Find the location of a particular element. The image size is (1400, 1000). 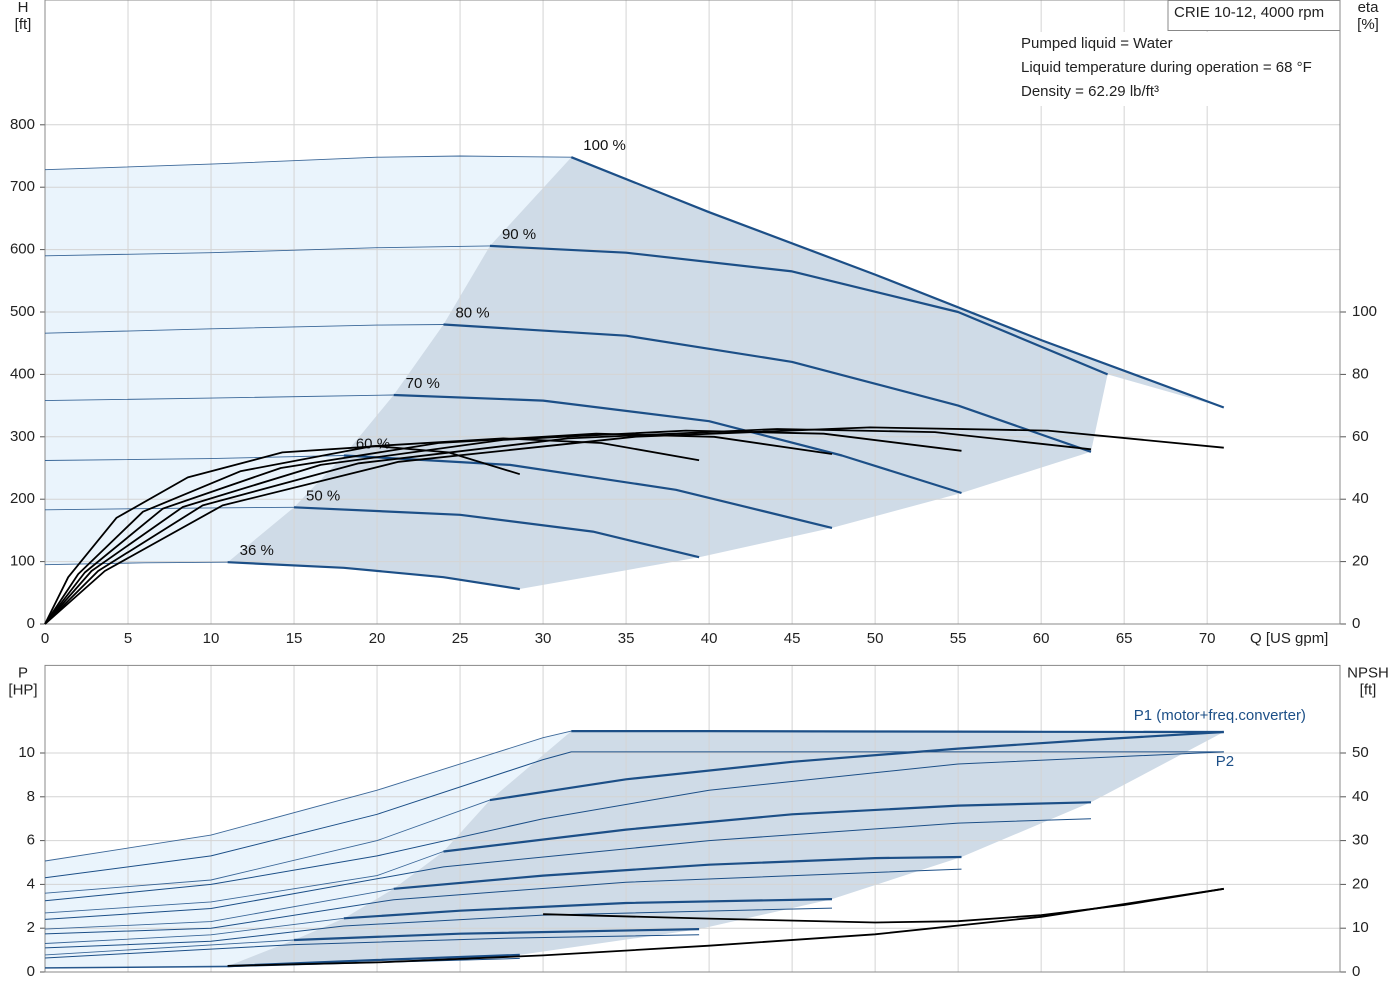

y2-axis-label: NPSH is located at coordinates (1368, 672).